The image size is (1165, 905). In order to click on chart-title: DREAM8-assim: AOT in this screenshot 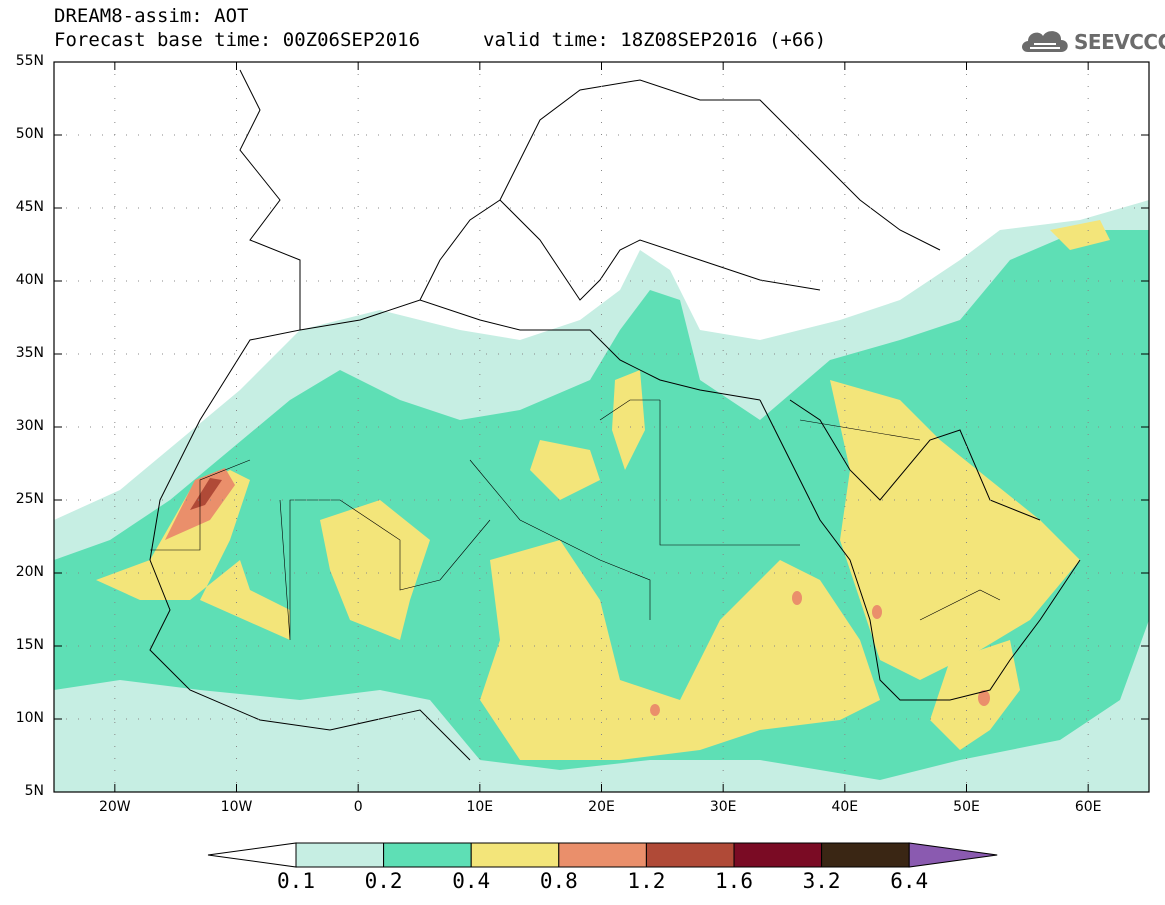, I will do `click(151, 16)`.